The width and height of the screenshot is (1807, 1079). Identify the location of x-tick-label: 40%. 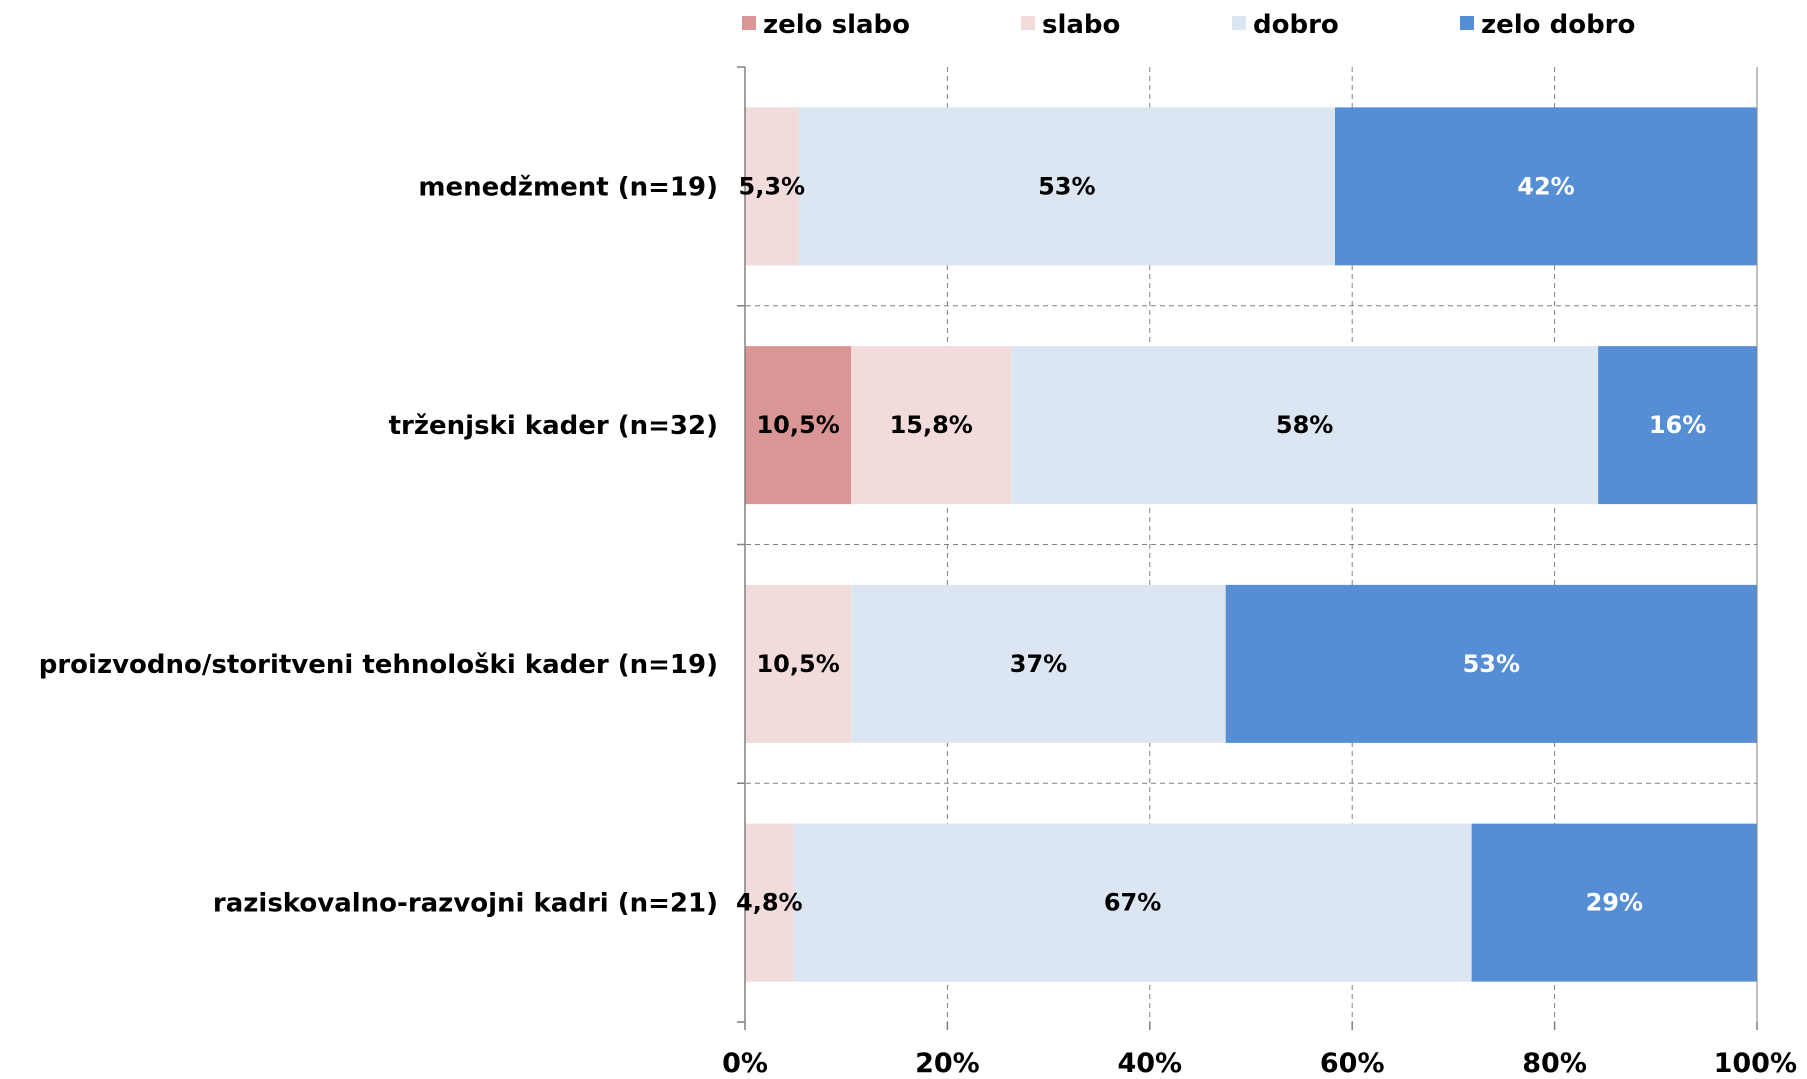
(1149, 1063).